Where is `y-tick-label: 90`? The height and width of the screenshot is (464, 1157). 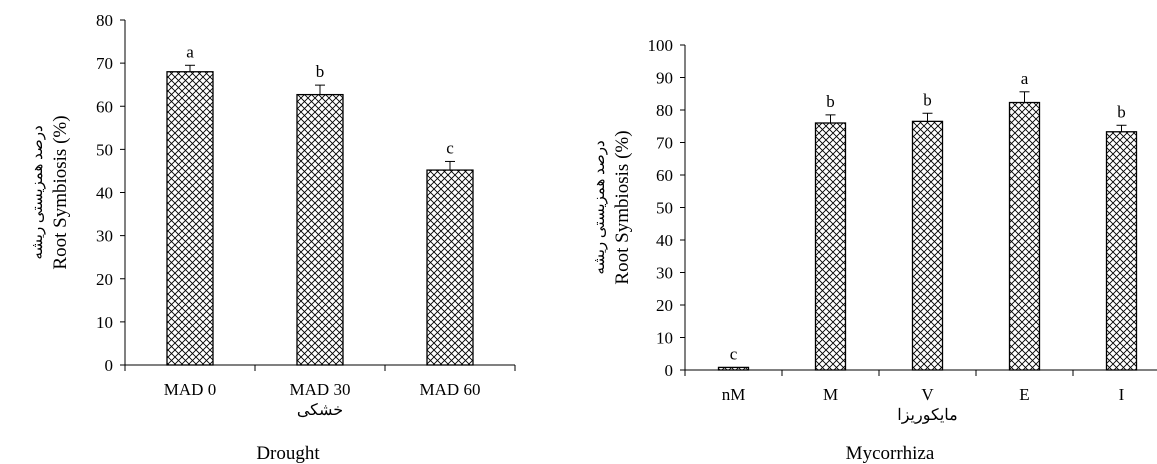
y-tick-label: 90 is located at coordinates (664, 78).